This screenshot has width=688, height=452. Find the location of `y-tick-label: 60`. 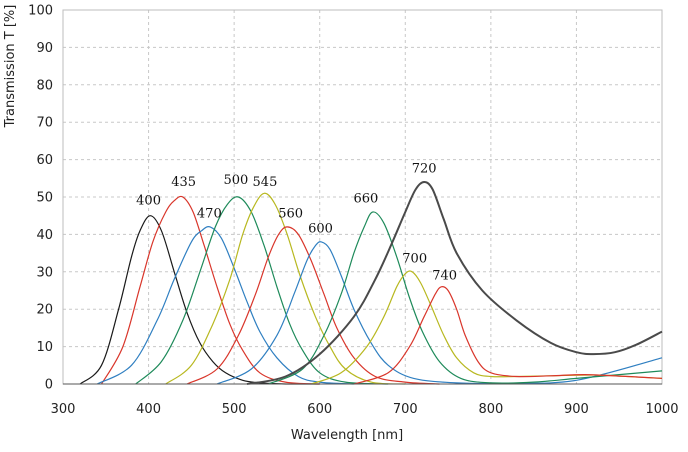

y-tick-label: 60 is located at coordinates (44, 160).